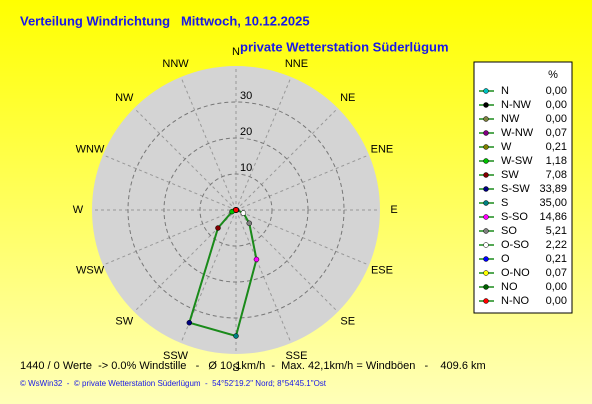 This screenshot has height=404, width=592. I want to click on direction-label: SE, so click(347, 322).